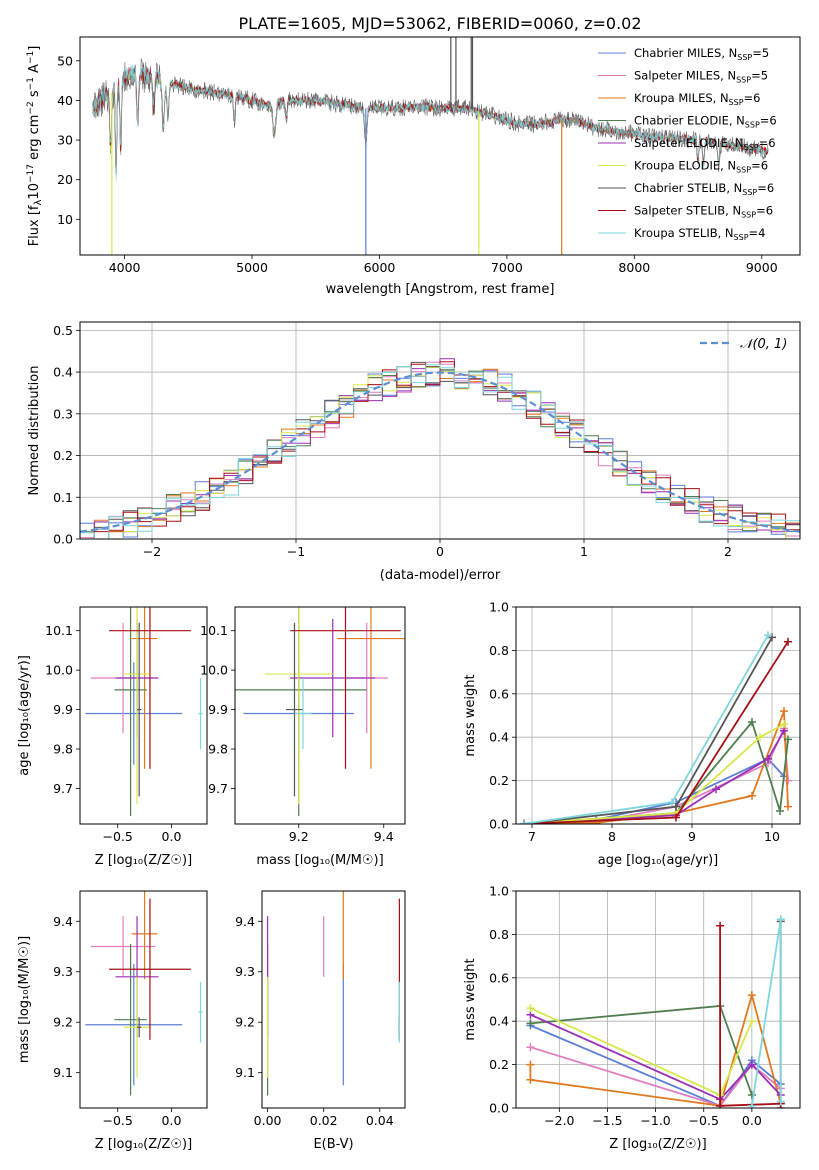 Image resolution: width=819 pixels, height=1170 pixels. Describe the element at coordinates (31, 83) in the screenshot. I see `y-axis-label-part: −1` at that location.